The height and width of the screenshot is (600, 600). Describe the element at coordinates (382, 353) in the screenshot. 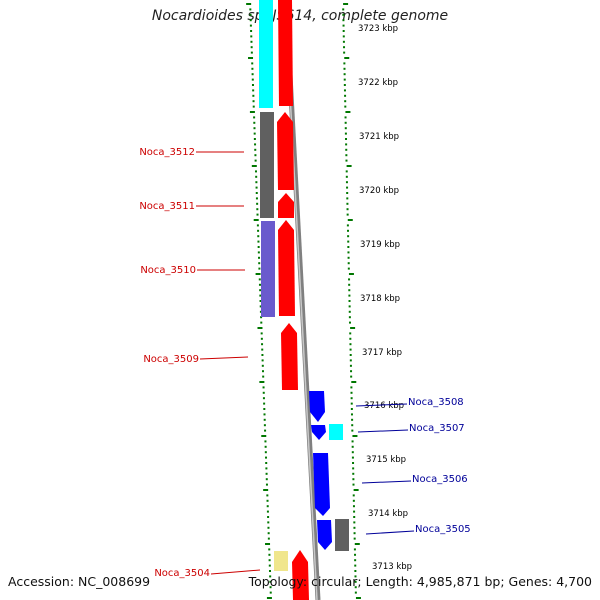

I see `kbp-label: 3717 kbp` at that location.